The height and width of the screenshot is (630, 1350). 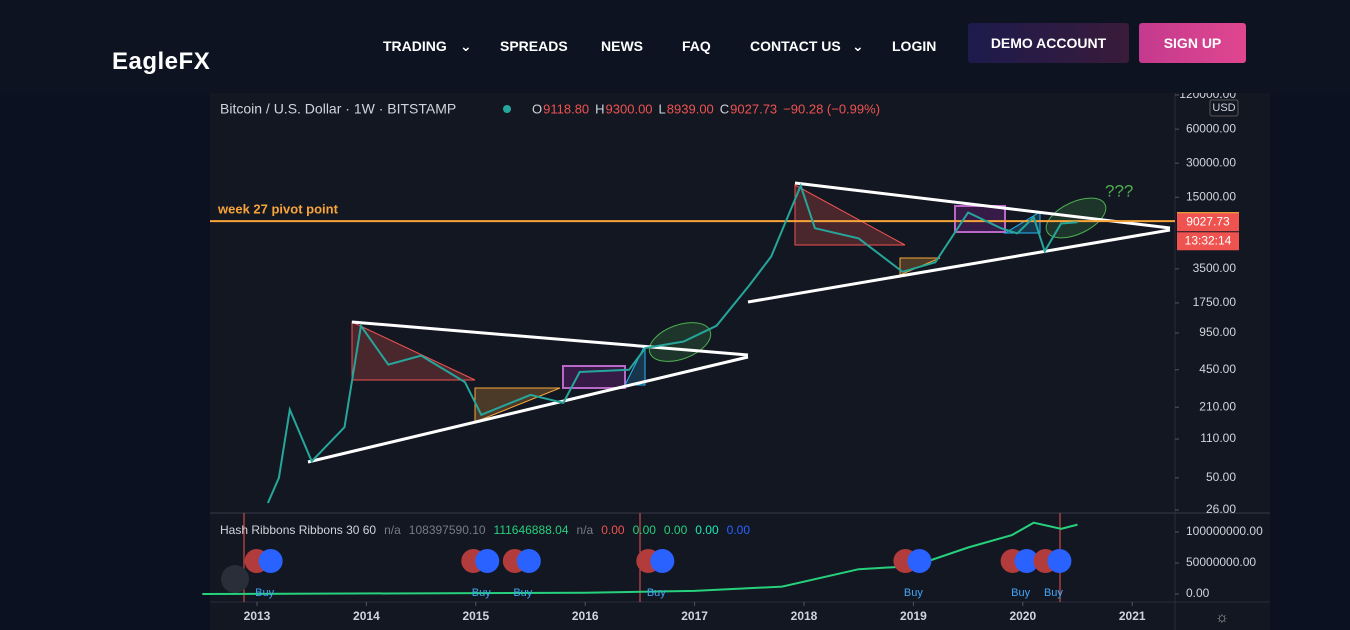 What do you see at coordinates (1211, 128) in the screenshot?
I see `y-tick-label: 60000.00` at bounding box center [1211, 128].